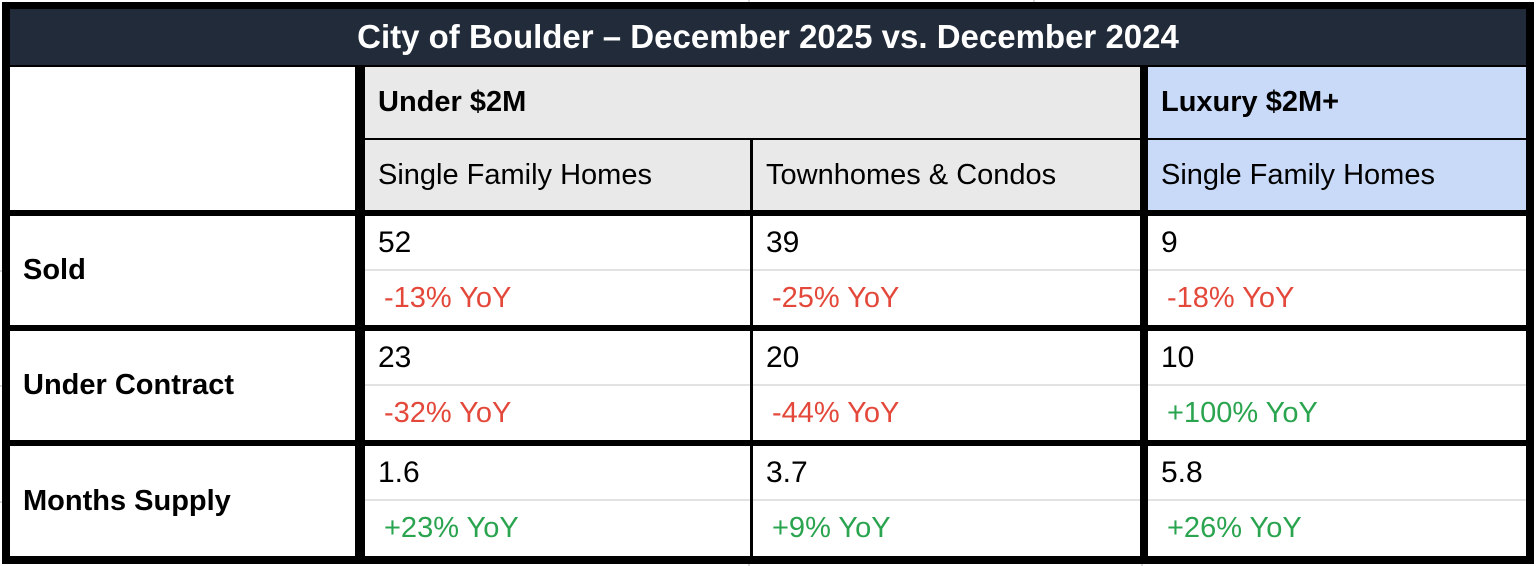  I want to click on column-group-luxury-2m-plus: Luxury $2M+, so click(1337, 102).